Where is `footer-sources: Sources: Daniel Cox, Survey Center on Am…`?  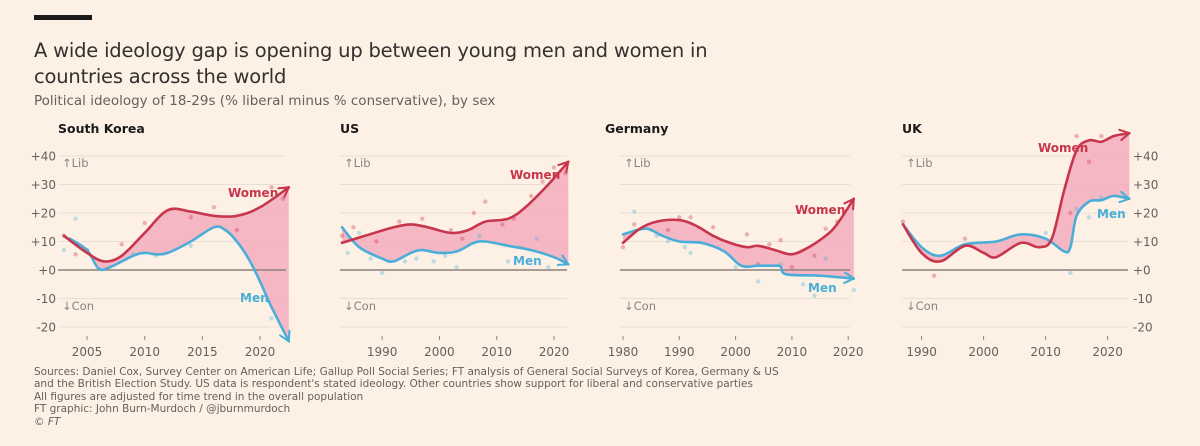 footer-sources: Sources: Daniel Cox, Survey Center on Am… is located at coordinates (406, 372).